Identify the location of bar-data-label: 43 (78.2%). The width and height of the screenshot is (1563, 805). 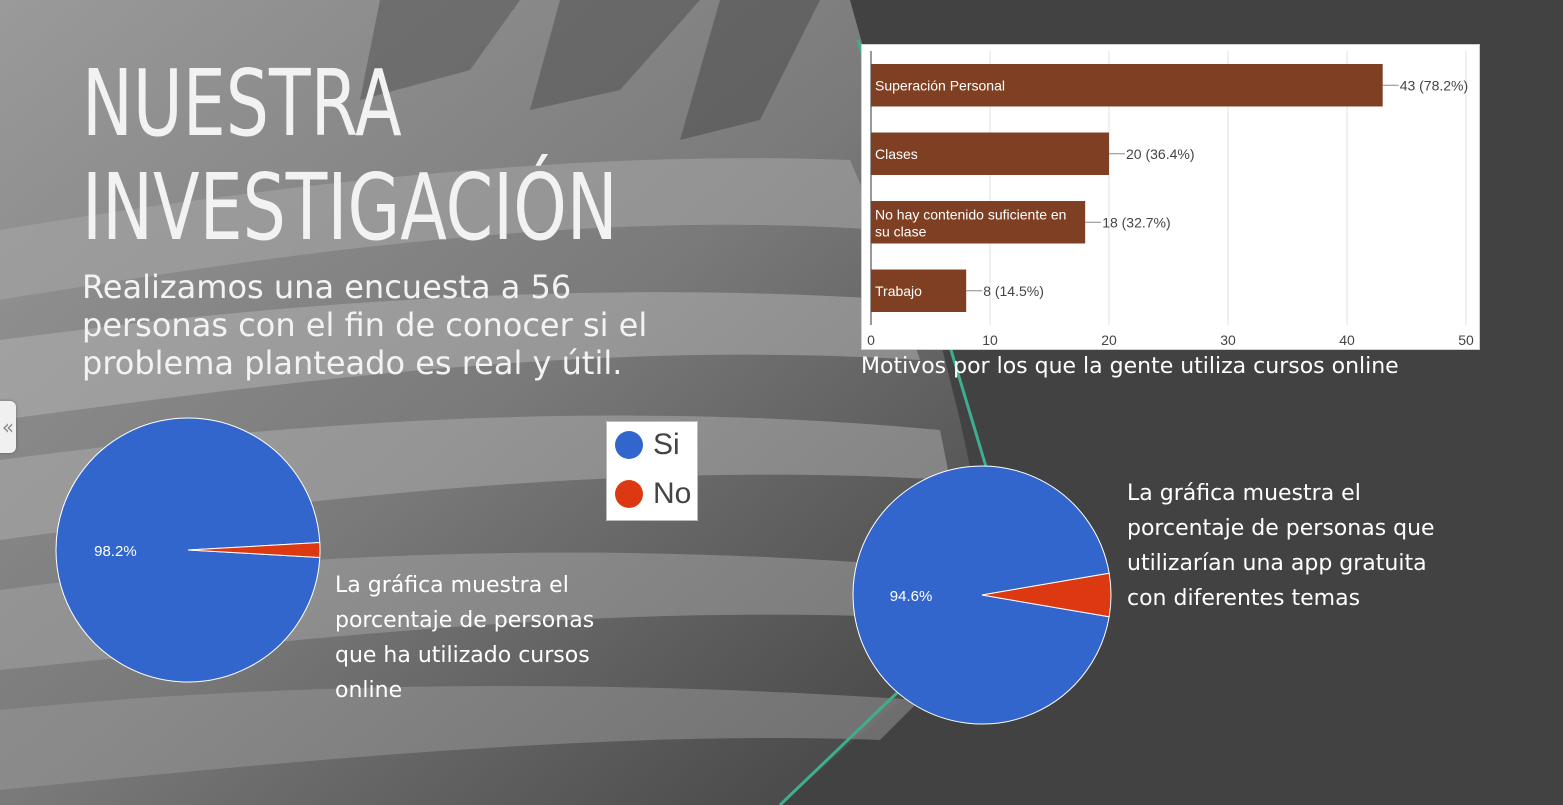
(1434, 85).